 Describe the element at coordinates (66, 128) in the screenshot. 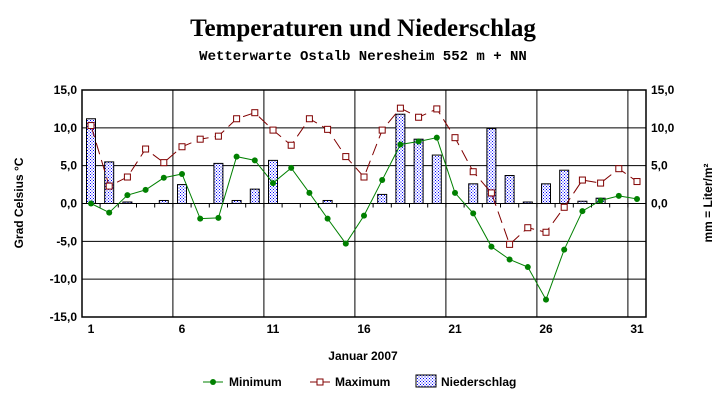

I see `y-tick-label-left: 10,0` at that location.